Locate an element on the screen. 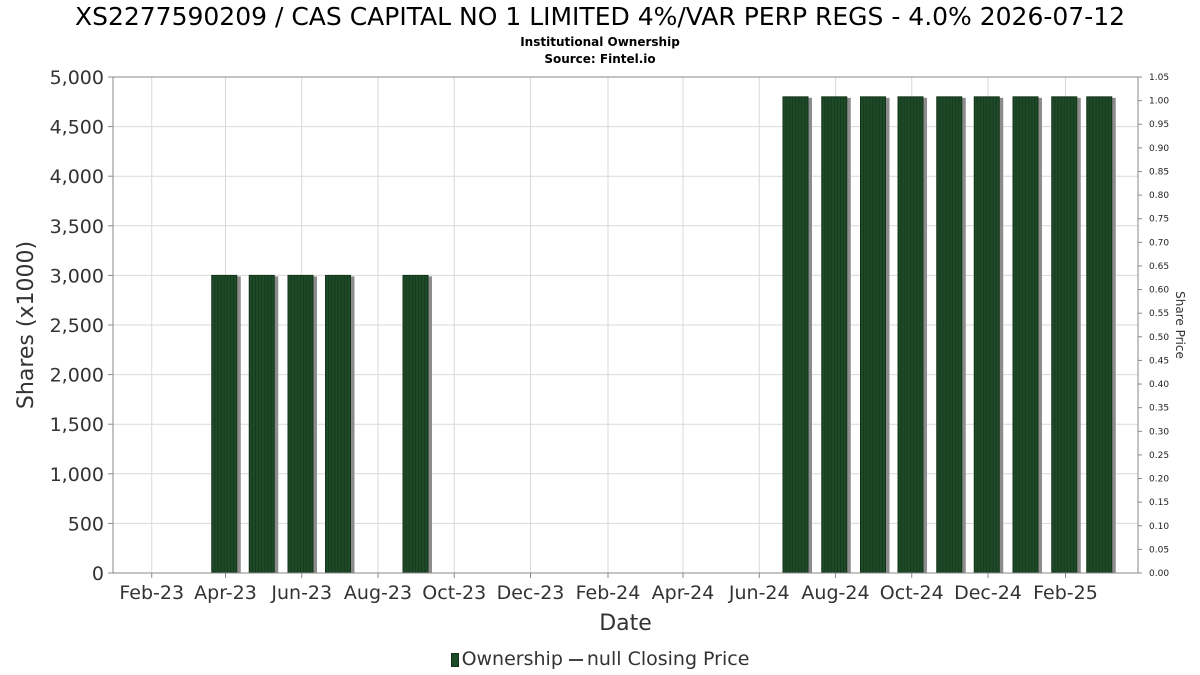 The width and height of the screenshot is (1200, 675). y2-tick-label: 0.30 is located at coordinates (1159, 432).